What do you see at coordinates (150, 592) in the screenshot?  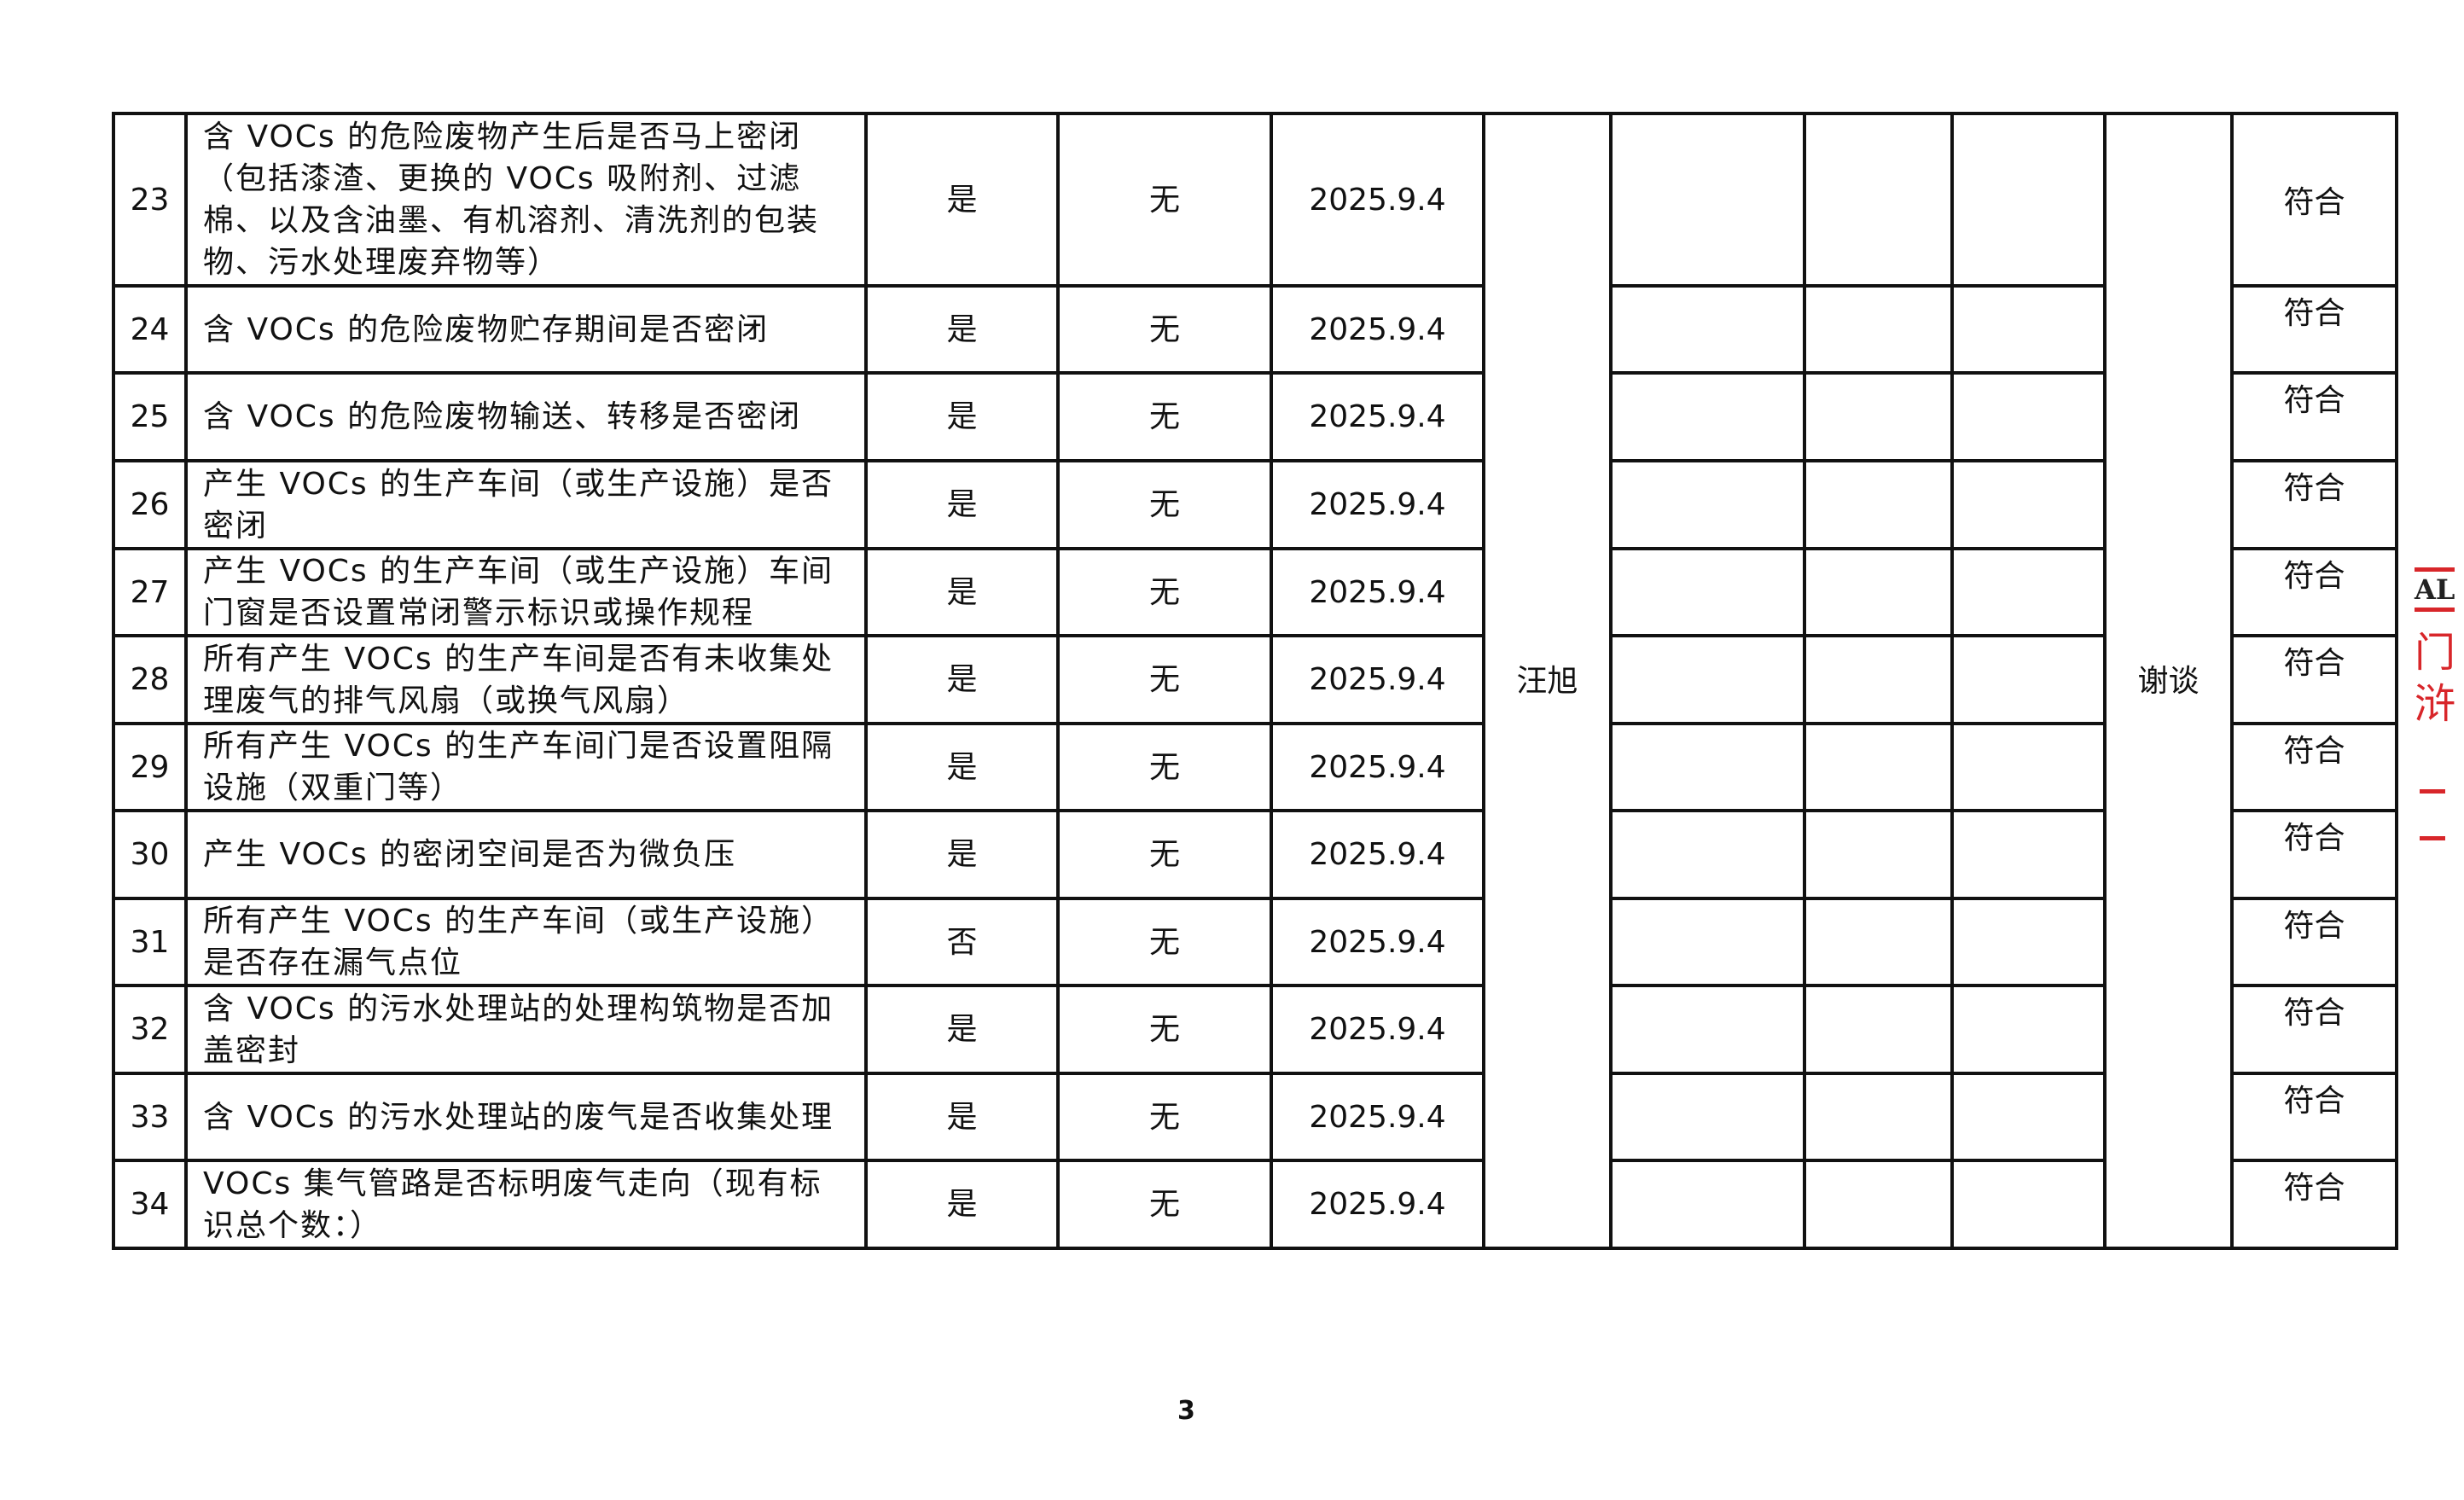 I see `row-number: 27` at bounding box center [150, 592].